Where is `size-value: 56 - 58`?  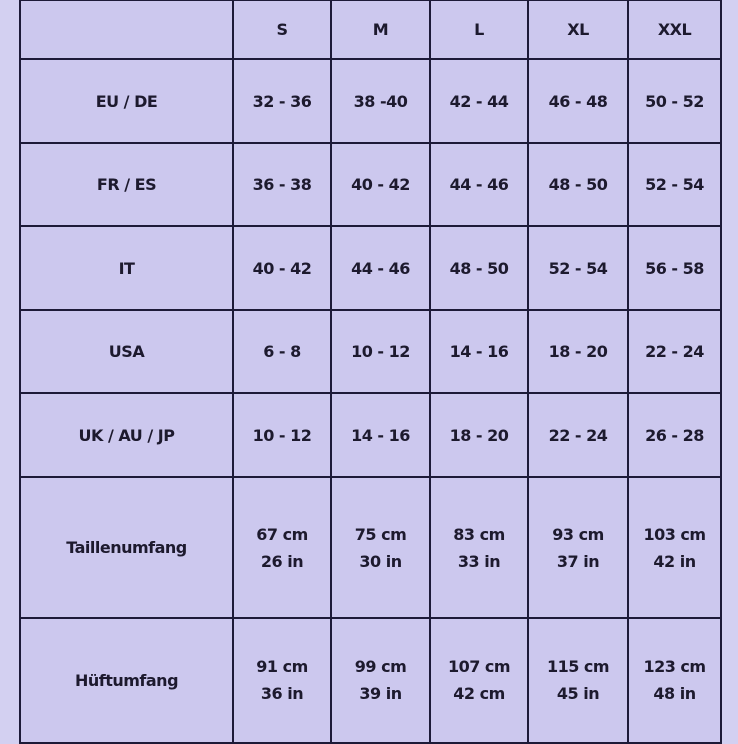 size-value: 56 - 58 is located at coordinates (674, 268).